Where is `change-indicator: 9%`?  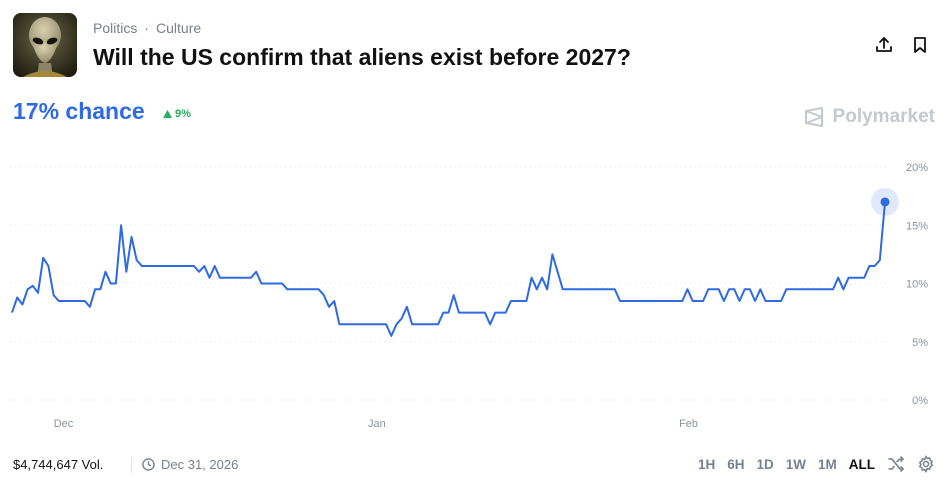
change-indicator: 9% is located at coordinates (177, 114).